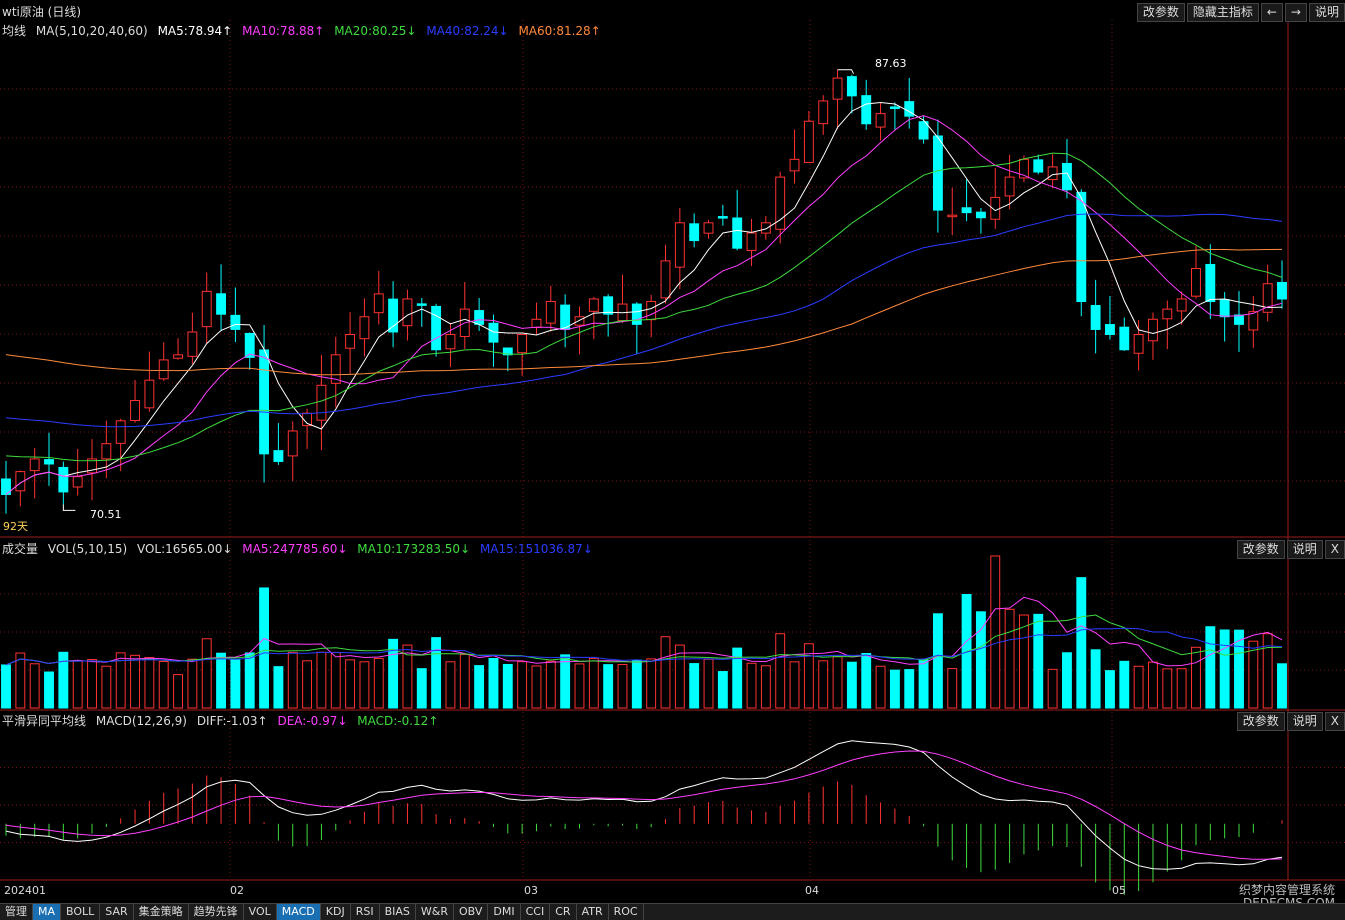 The width and height of the screenshot is (1345, 920). What do you see at coordinates (81, 912) in the screenshot?
I see `tab-boll: BOLL` at bounding box center [81, 912].